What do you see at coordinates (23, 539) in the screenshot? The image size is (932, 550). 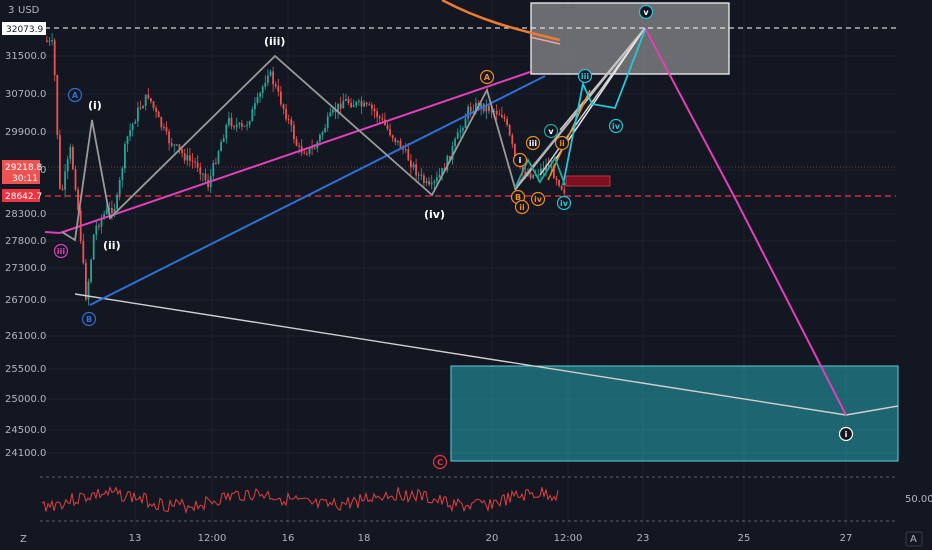 I see `footer-left: Z` at bounding box center [23, 539].